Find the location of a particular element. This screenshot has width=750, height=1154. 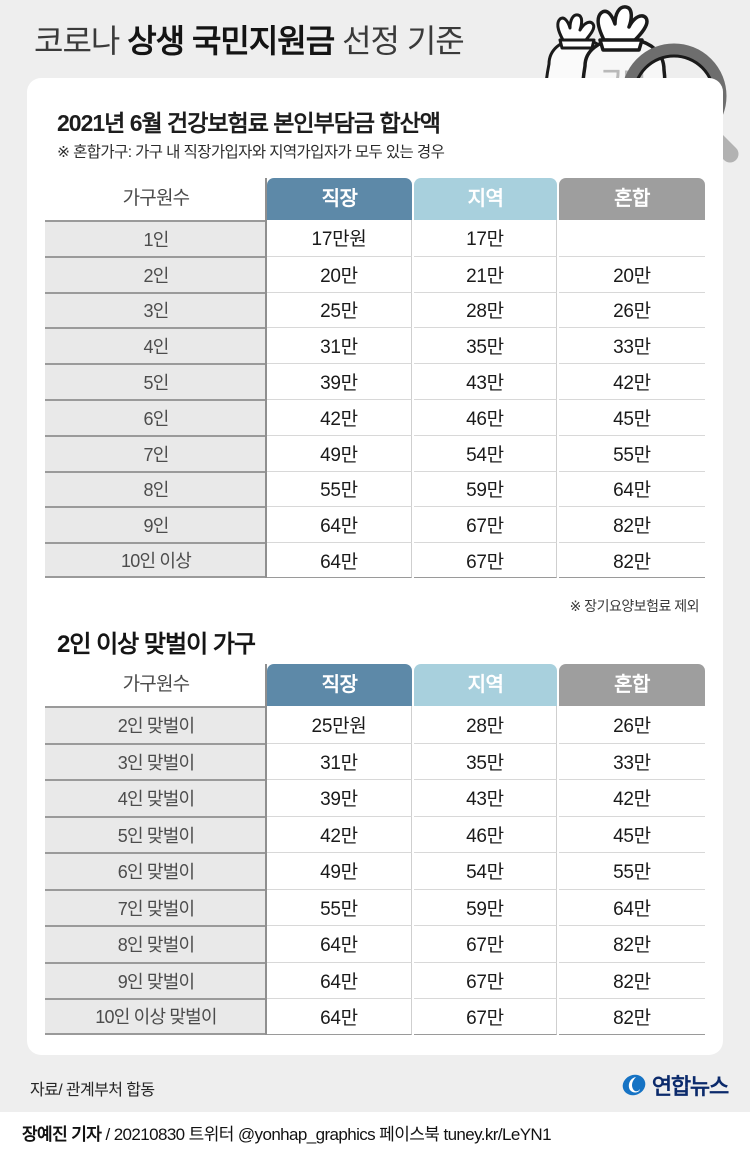

table2-cell-value: 49만 is located at coordinates (339, 870).